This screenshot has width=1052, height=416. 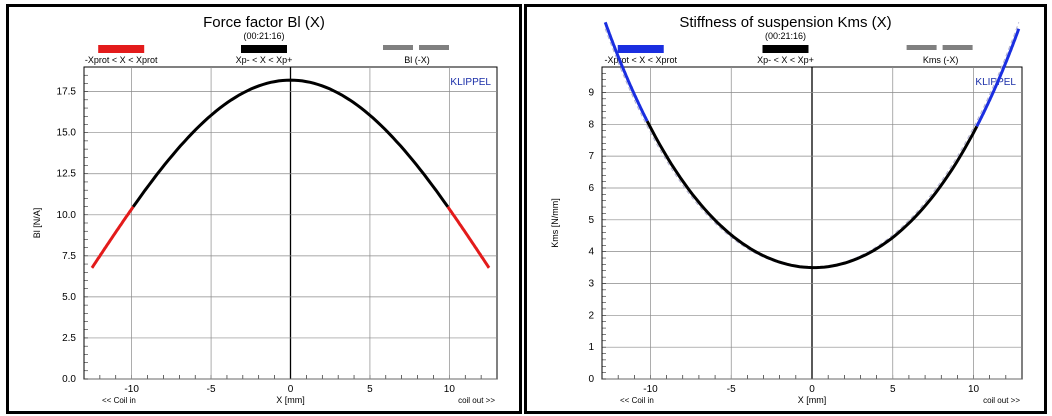 What do you see at coordinates (591, 188) in the screenshot?
I see `y-tick-label: 6` at bounding box center [591, 188].